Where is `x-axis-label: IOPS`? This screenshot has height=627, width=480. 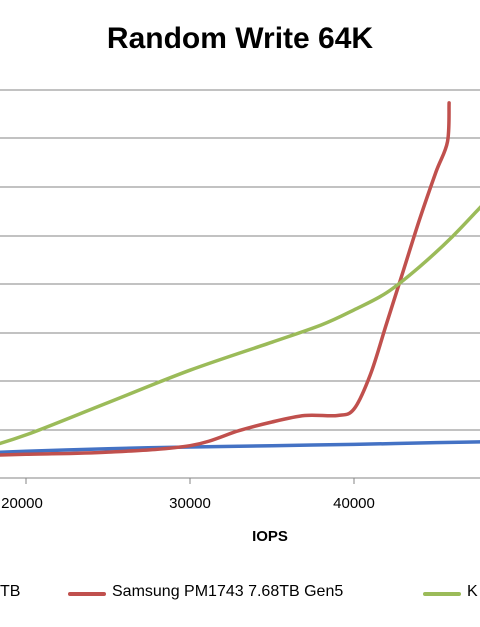 x-axis-label: IOPS is located at coordinates (270, 536).